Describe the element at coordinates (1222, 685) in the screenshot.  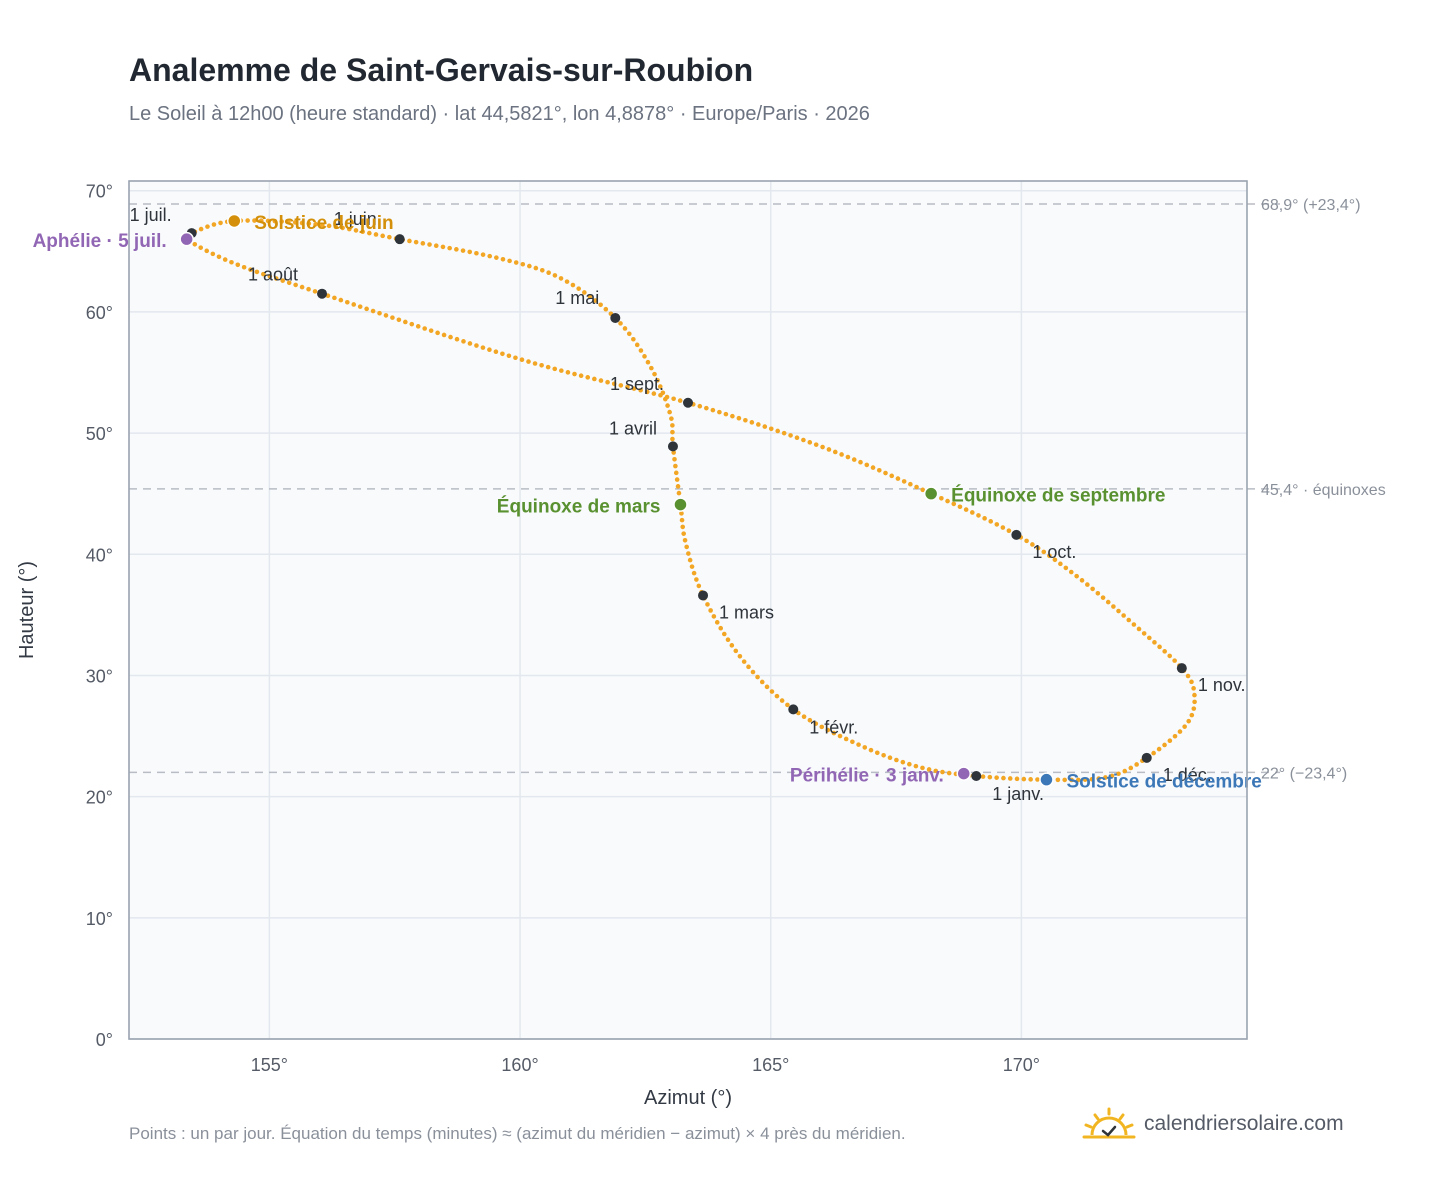
I see `month-label: 1 nov.` at that location.